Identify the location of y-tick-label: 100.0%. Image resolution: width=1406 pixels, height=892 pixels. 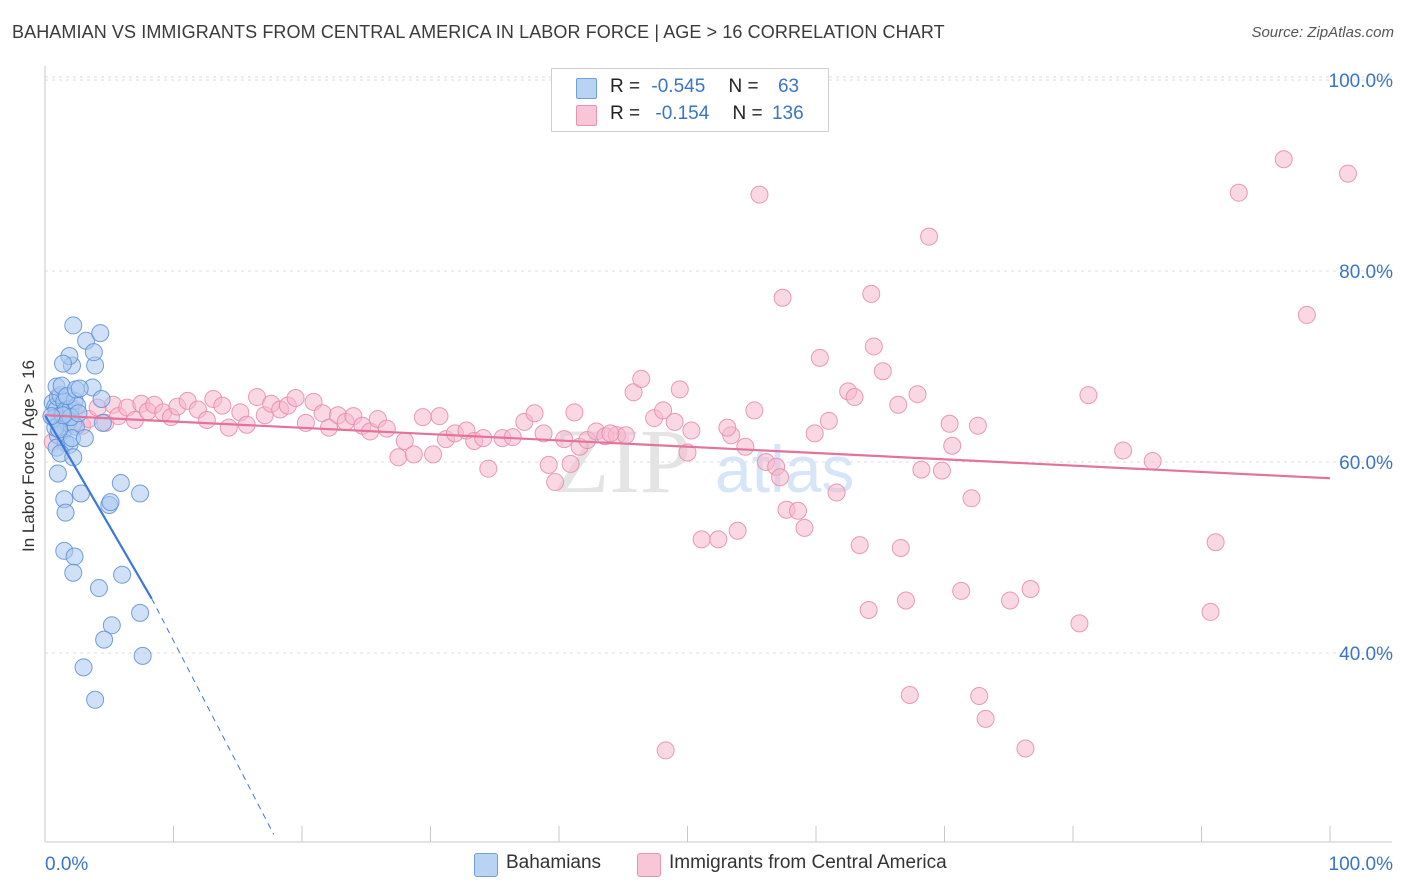
(1361, 81).